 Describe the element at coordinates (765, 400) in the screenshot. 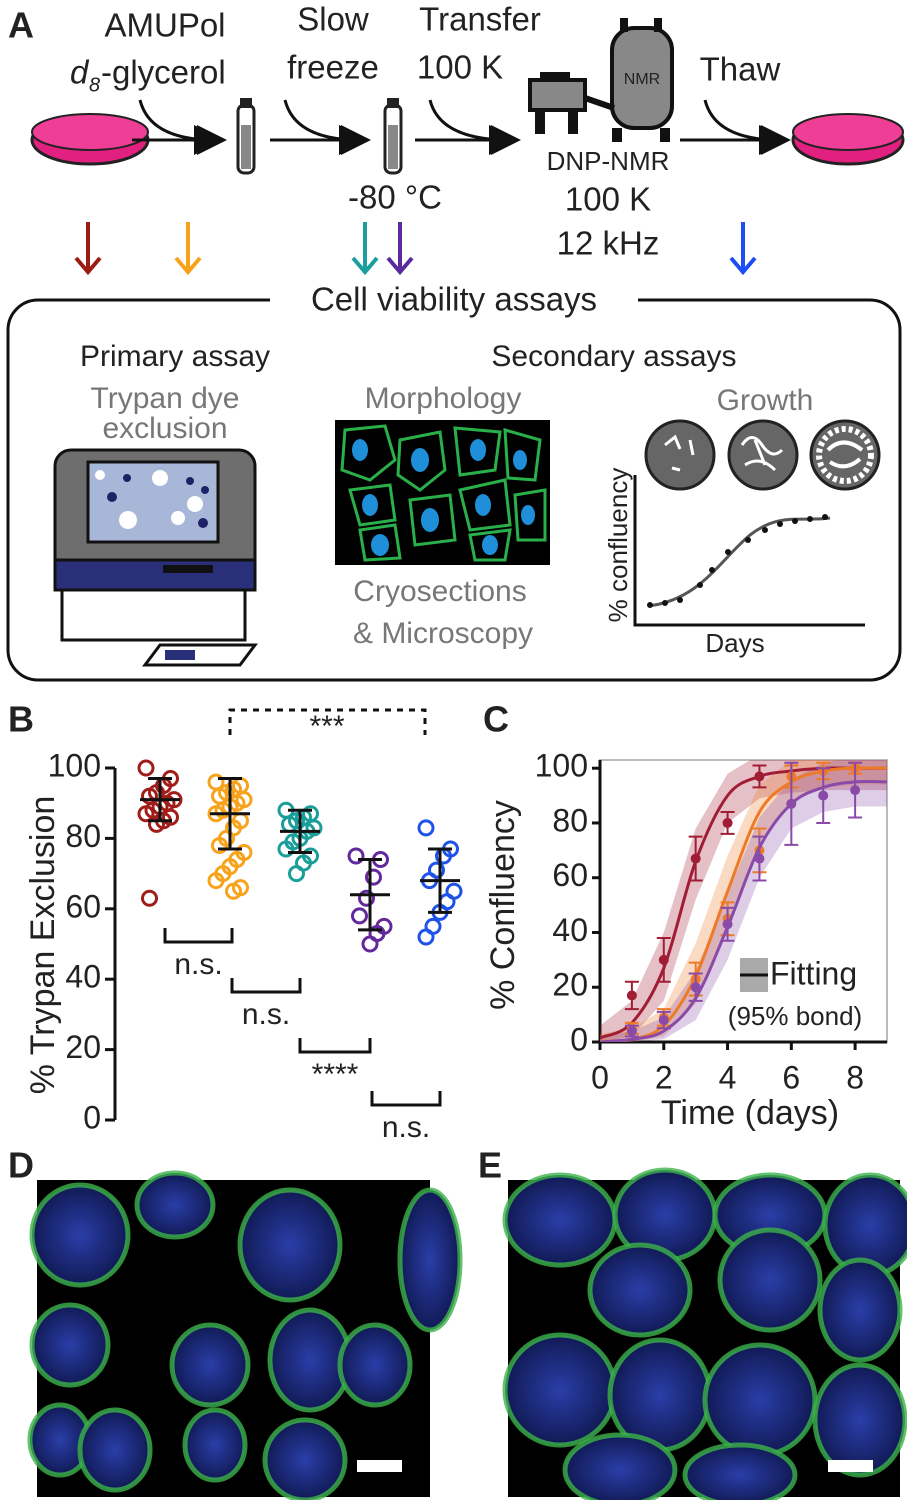

I see `assay-sub: Growth` at that location.